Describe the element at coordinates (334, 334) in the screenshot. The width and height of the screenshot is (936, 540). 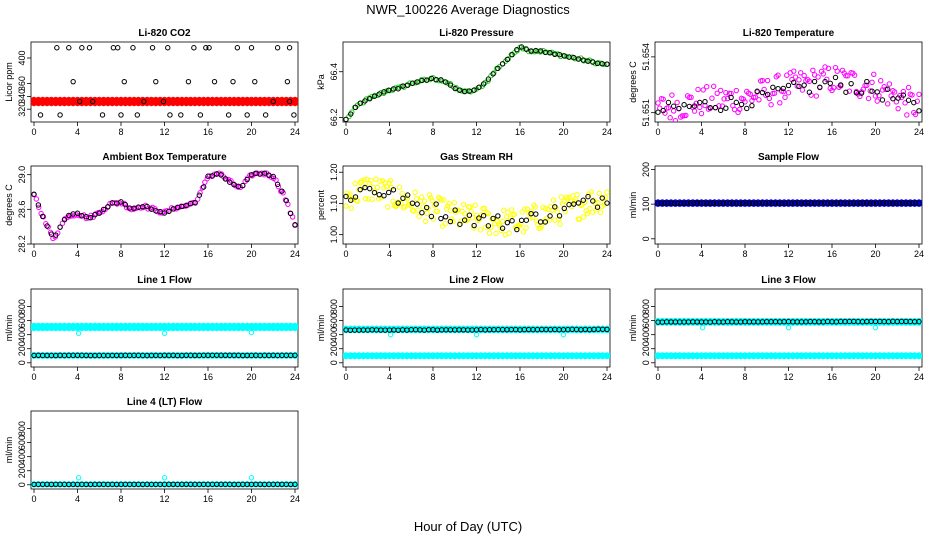
I see `y-tick-label: 400` at that location.